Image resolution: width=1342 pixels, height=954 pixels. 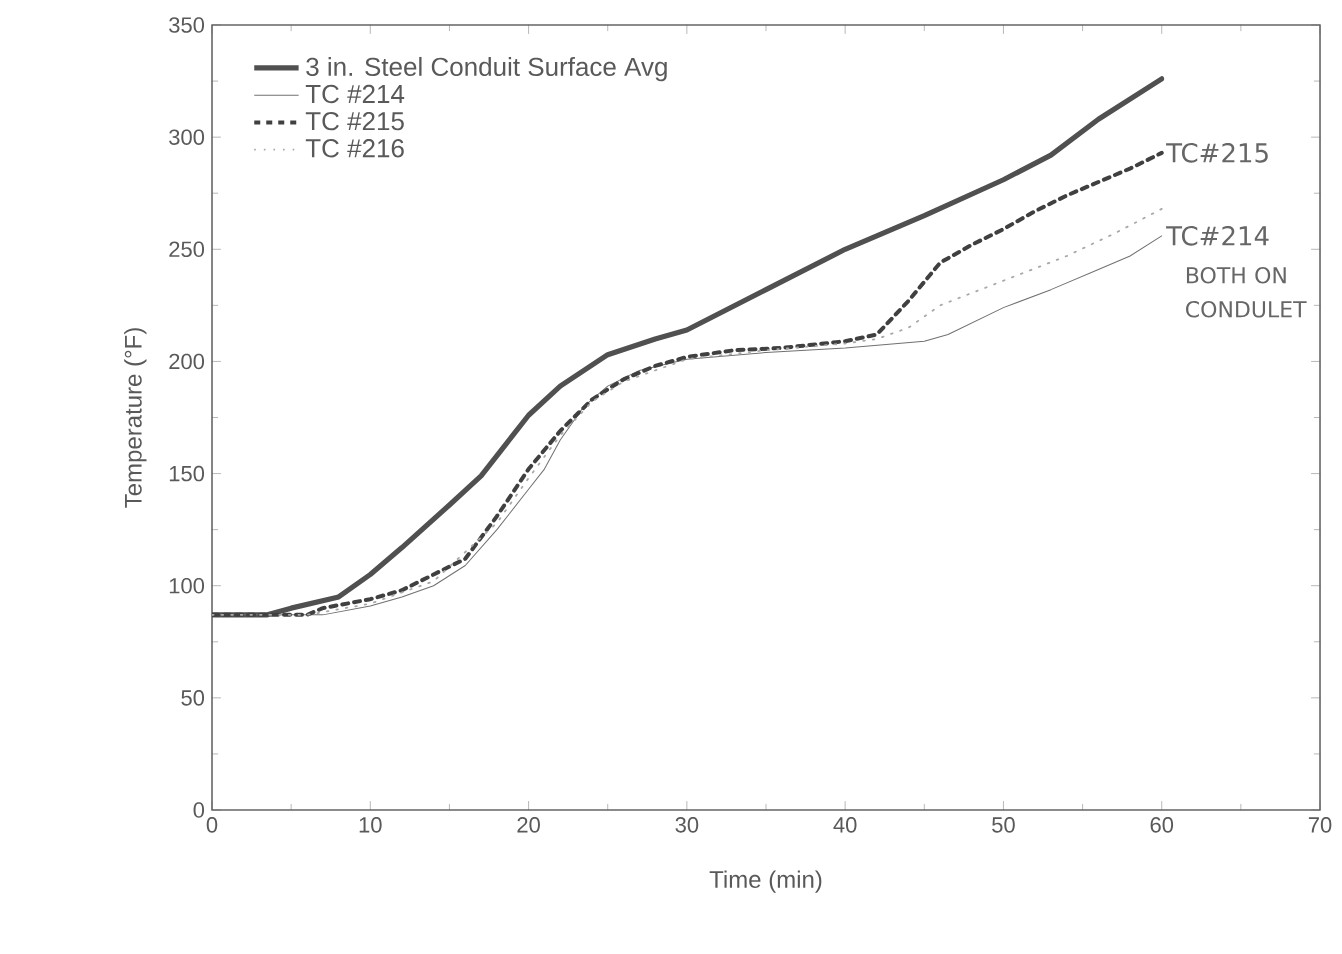 What do you see at coordinates (845, 825) in the screenshot?
I see `x-tick-label: 40` at bounding box center [845, 825].